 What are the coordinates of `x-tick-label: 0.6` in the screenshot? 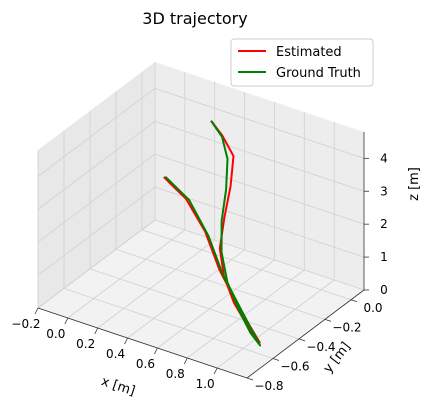 It's located at (145, 364).